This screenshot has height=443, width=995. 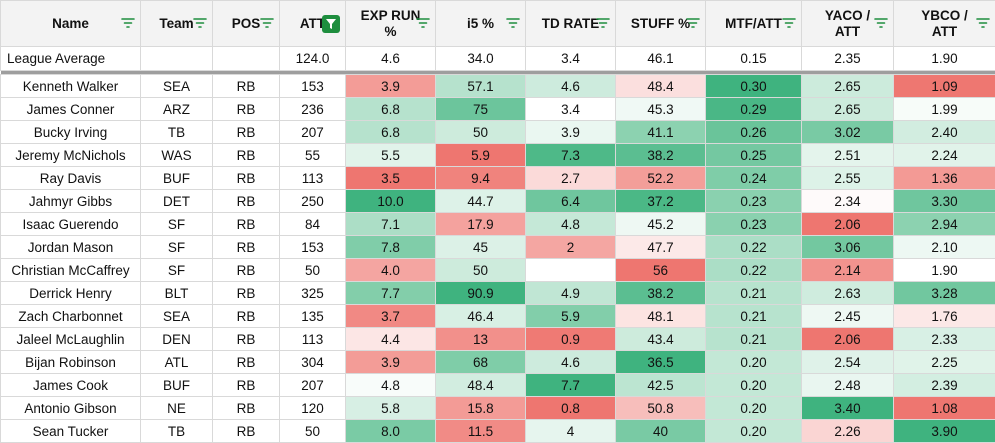 I want to click on cell-ybco: 2.24, so click(x=944, y=155).